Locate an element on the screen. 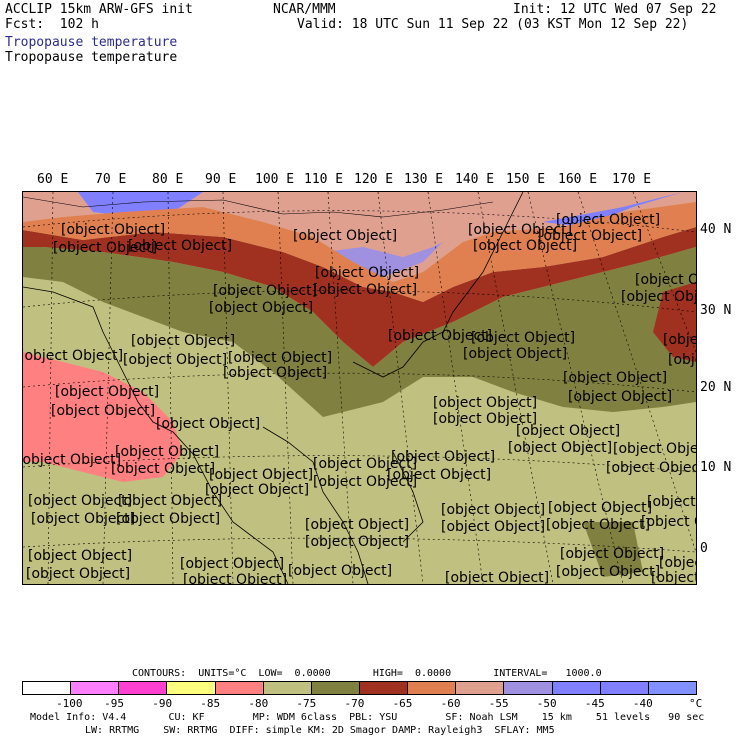 This screenshot has height=740, width=740. lon-label: 110 E is located at coordinates (324, 179).